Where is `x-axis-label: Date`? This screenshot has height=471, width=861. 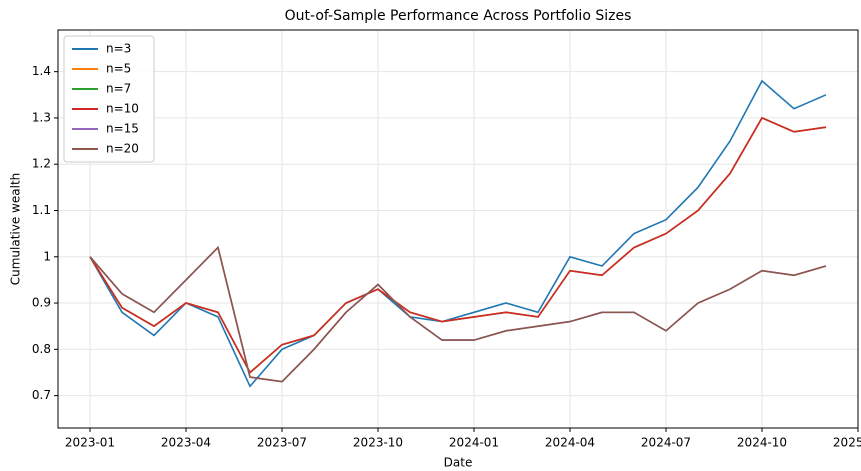 x-axis-label: Date is located at coordinates (458, 463).